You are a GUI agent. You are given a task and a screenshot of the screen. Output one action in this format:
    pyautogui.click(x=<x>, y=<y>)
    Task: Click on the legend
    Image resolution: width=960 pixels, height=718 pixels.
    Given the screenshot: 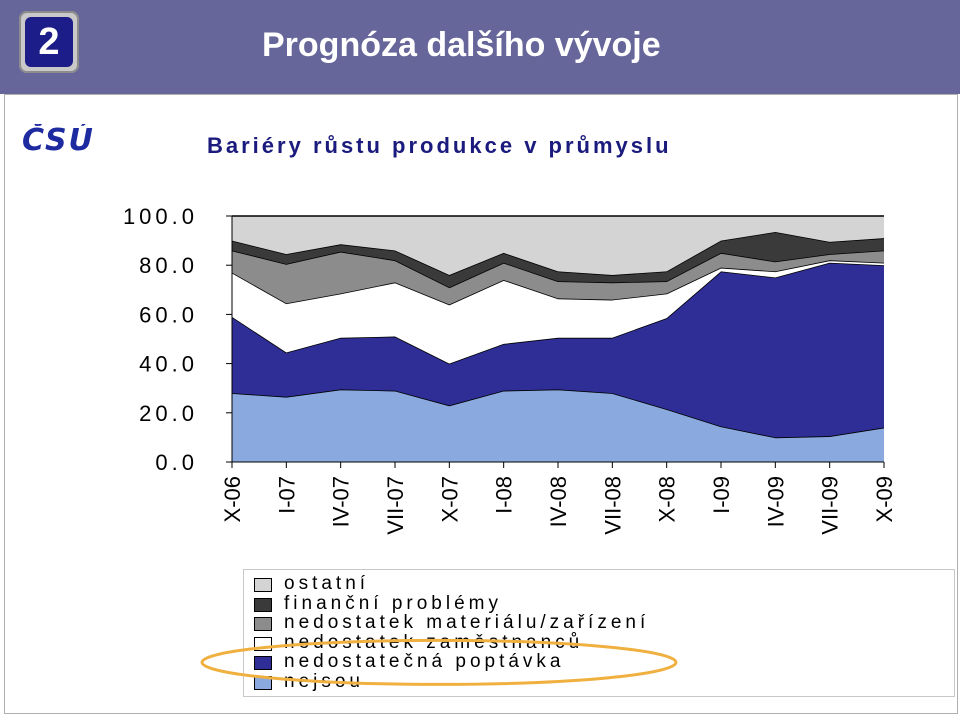 What is the action you would take?
    pyautogui.click(x=599, y=633)
    